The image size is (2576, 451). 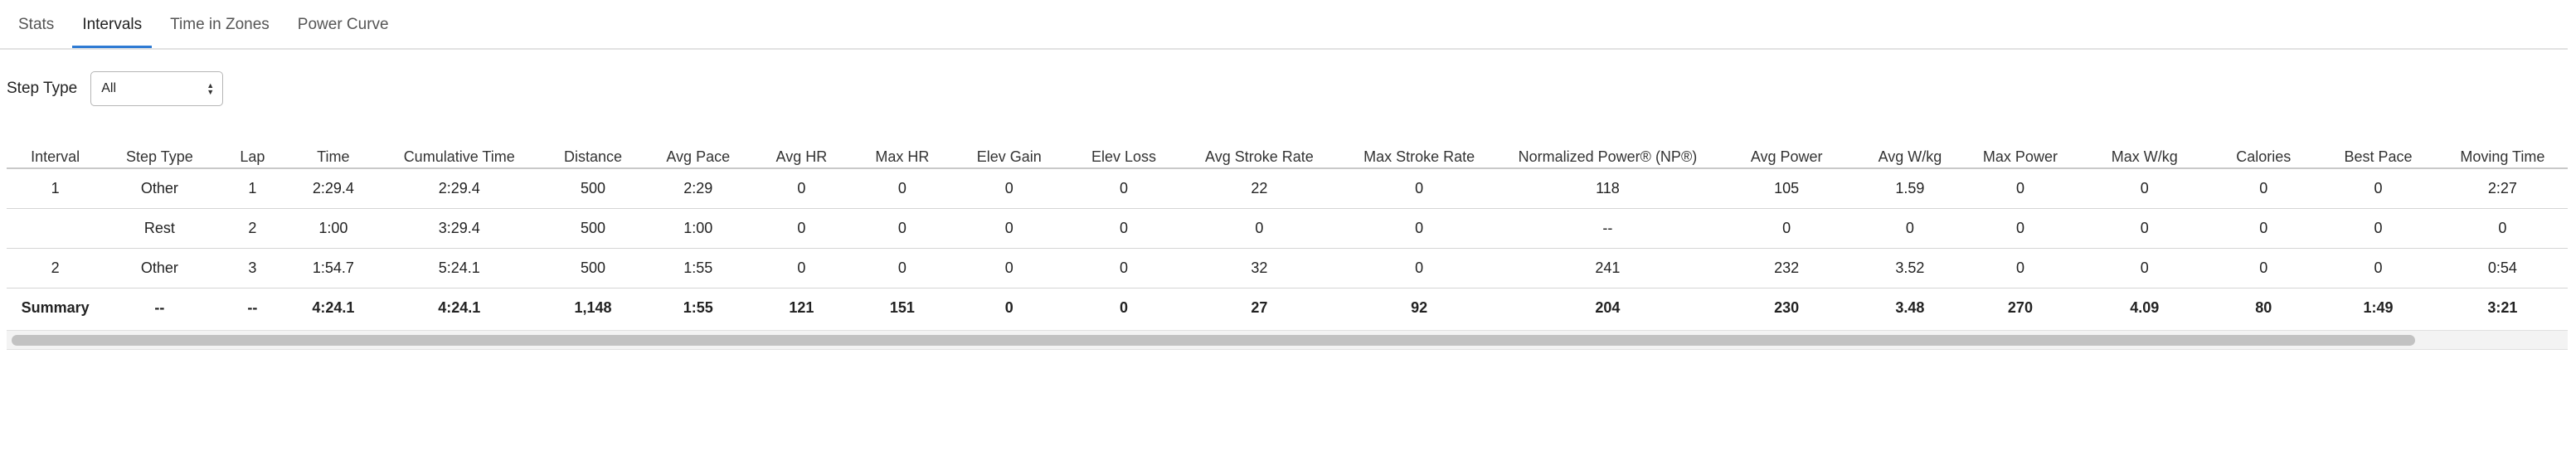 I want to click on summary-cell: 3:21, so click(x=2503, y=308).